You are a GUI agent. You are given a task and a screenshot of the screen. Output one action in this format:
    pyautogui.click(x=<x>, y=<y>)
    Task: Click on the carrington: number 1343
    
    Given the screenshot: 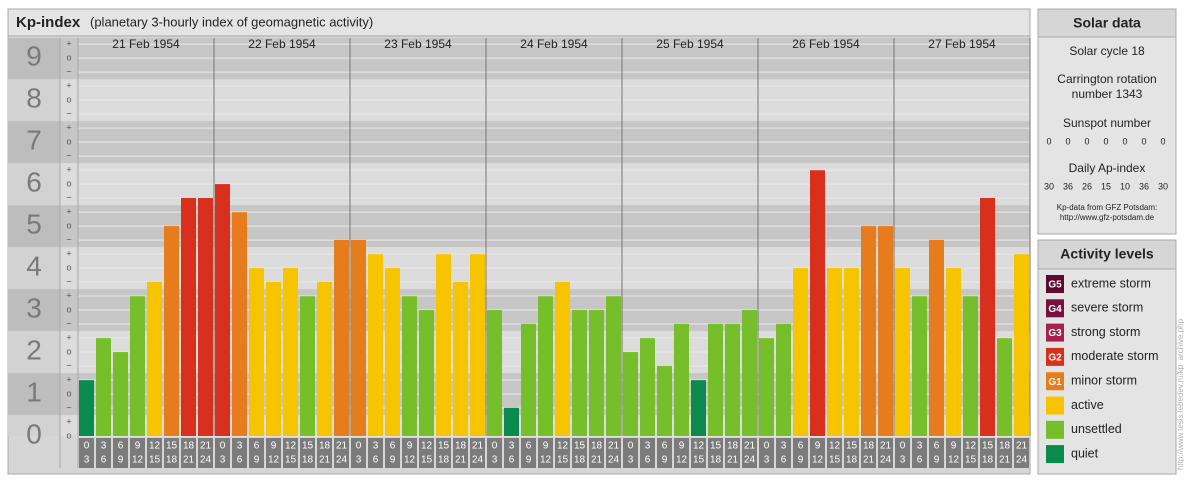 What is the action you would take?
    pyautogui.click(x=1107, y=94)
    